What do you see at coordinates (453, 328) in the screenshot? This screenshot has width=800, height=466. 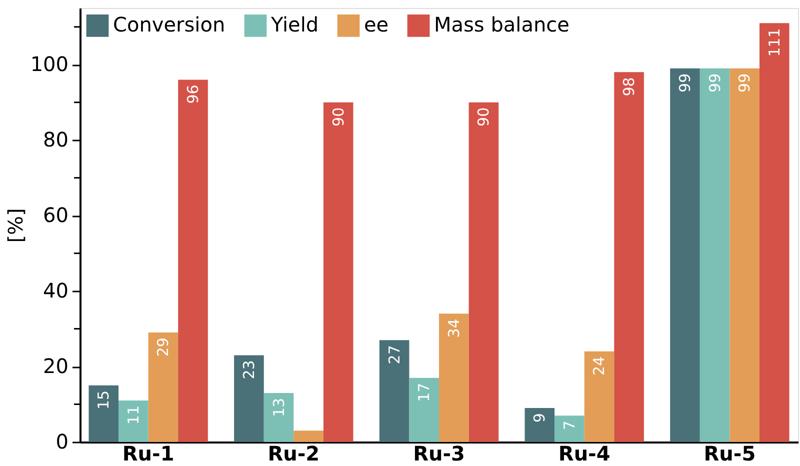 I see `data-label: 34` at bounding box center [453, 328].